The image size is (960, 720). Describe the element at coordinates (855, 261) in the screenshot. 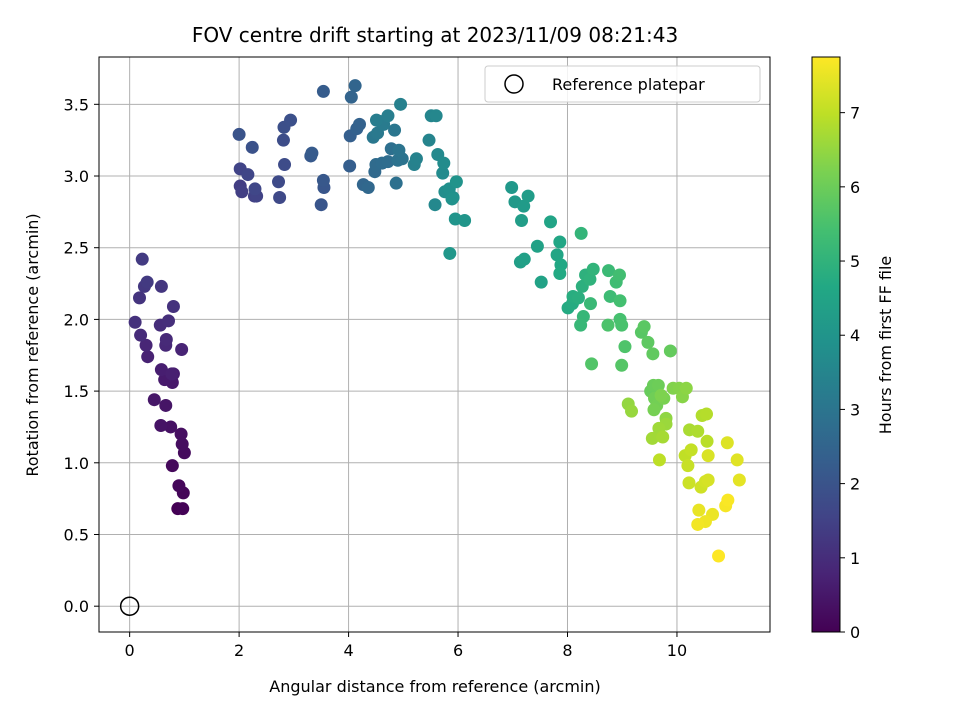

I see `colorbar-tick-label: 5` at that location.